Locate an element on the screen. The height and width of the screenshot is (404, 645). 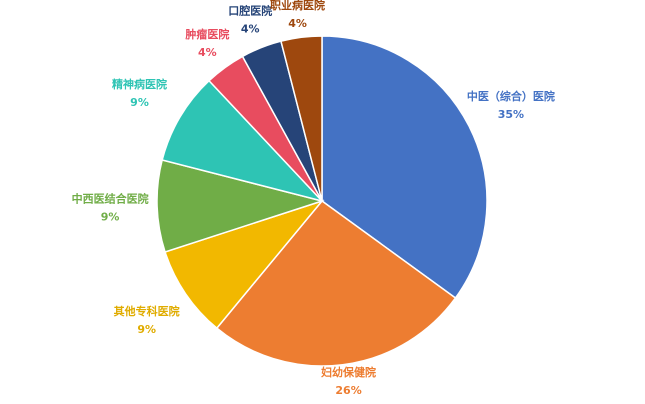
slice-label: 肿瘤医院 is located at coordinates (207, 34).